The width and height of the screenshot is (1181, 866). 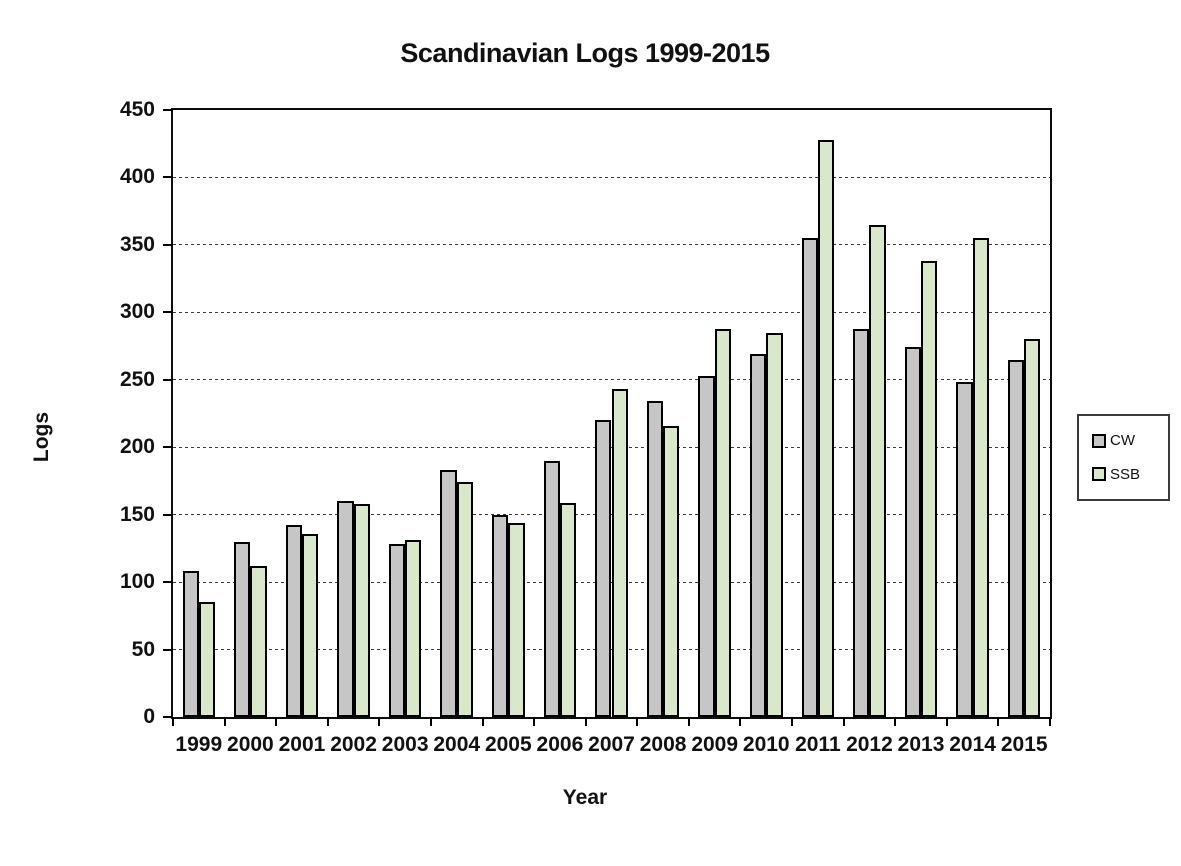 What do you see at coordinates (137, 447) in the screenshot?
I see `y-axis-tick-label-200: 200` at bounding box center [137, 447].